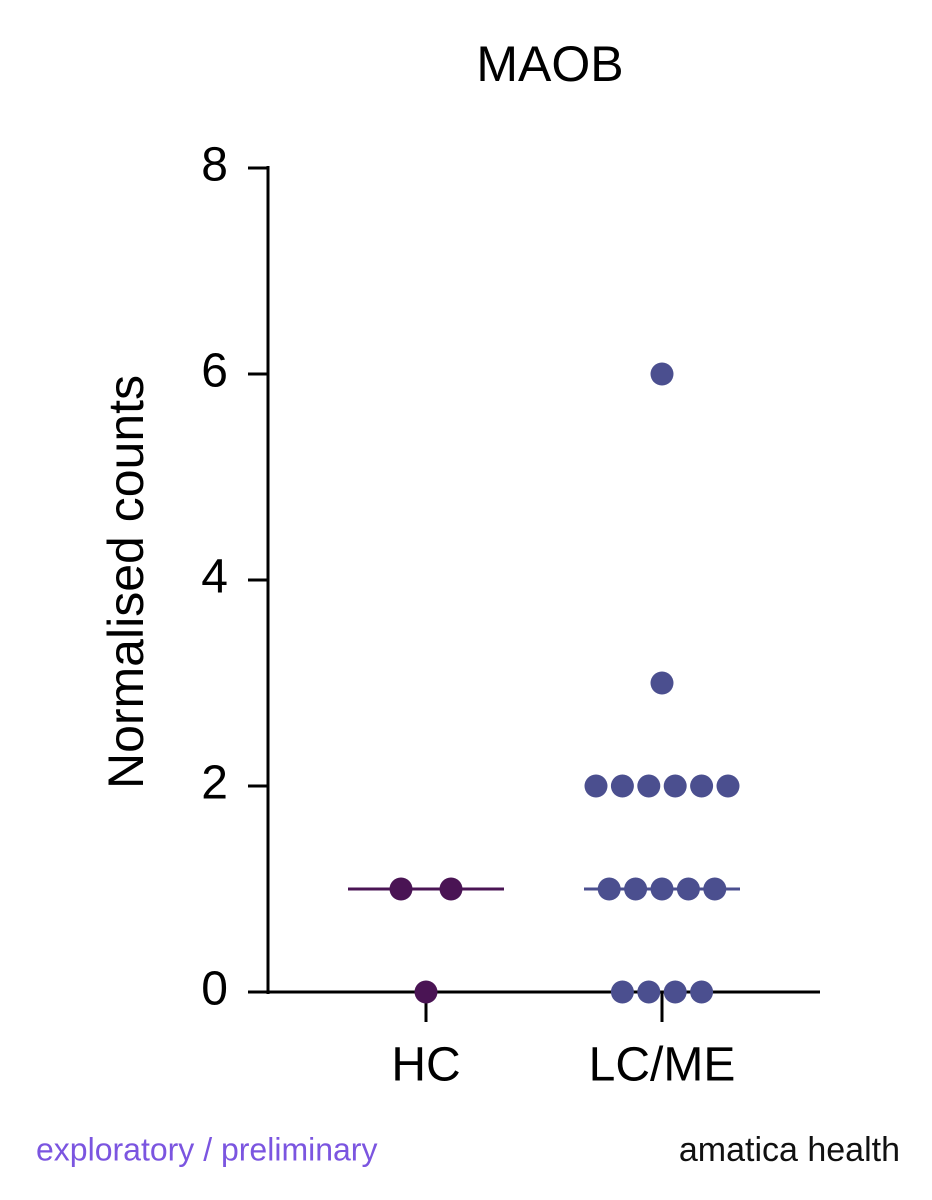 The height and width of the screenshot is (1200, 932). Describe the element at coordinates (214, 165) in the screenshot. I see `y-tick-label: 8` at that location.